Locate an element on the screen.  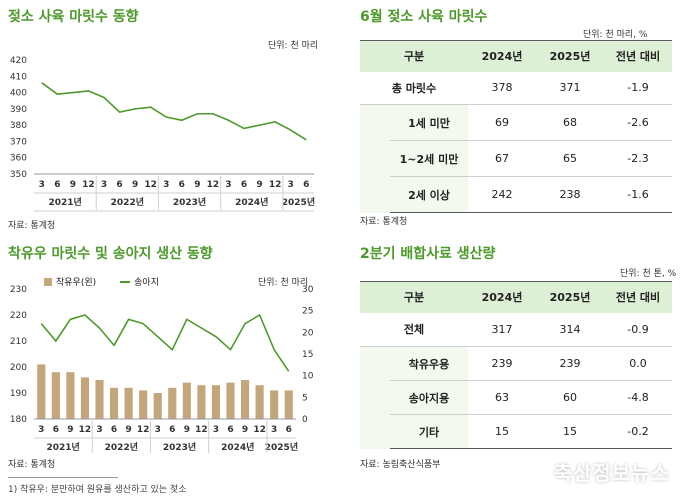
chart2-title: 착유우 마릿수 및 송아지 생산 동향 is located at coordinates (110, 254).